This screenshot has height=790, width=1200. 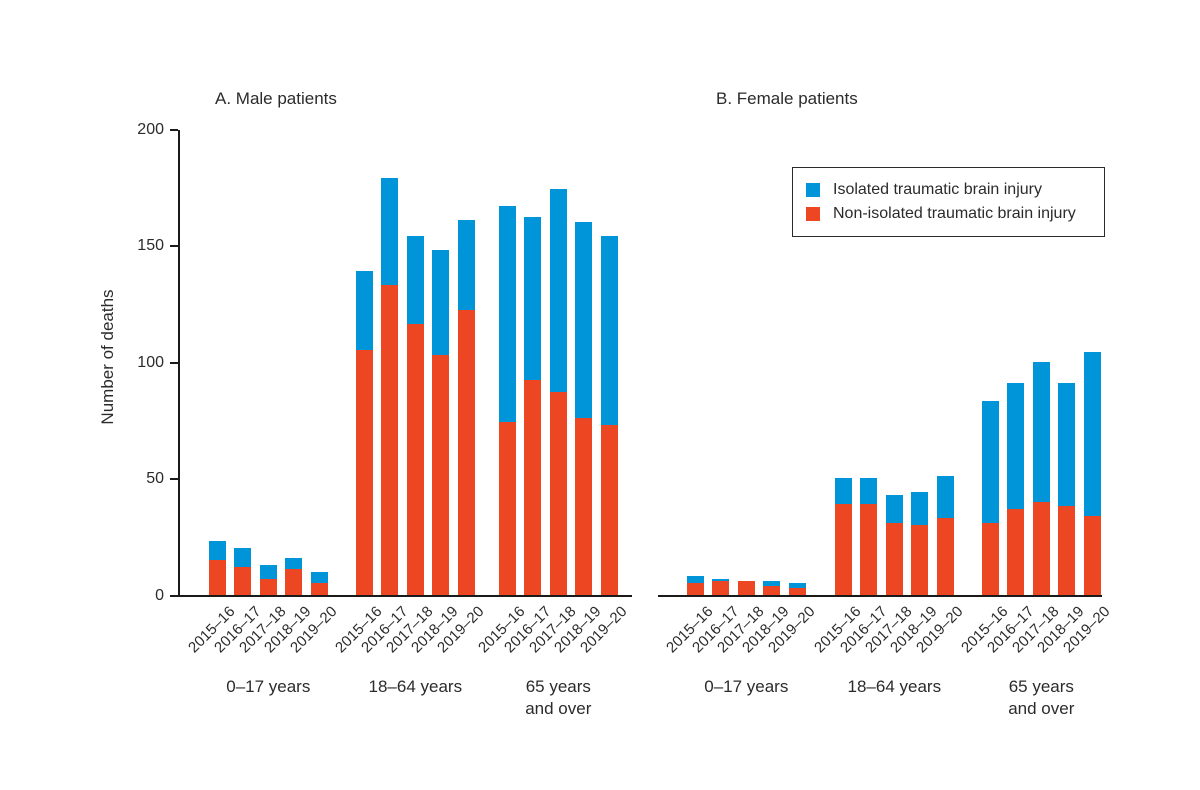 What do you see at coordinates (276, 98) in the screenshot?
I see `panel-title-male: A. Male patients` at bounding box center [276, 98].